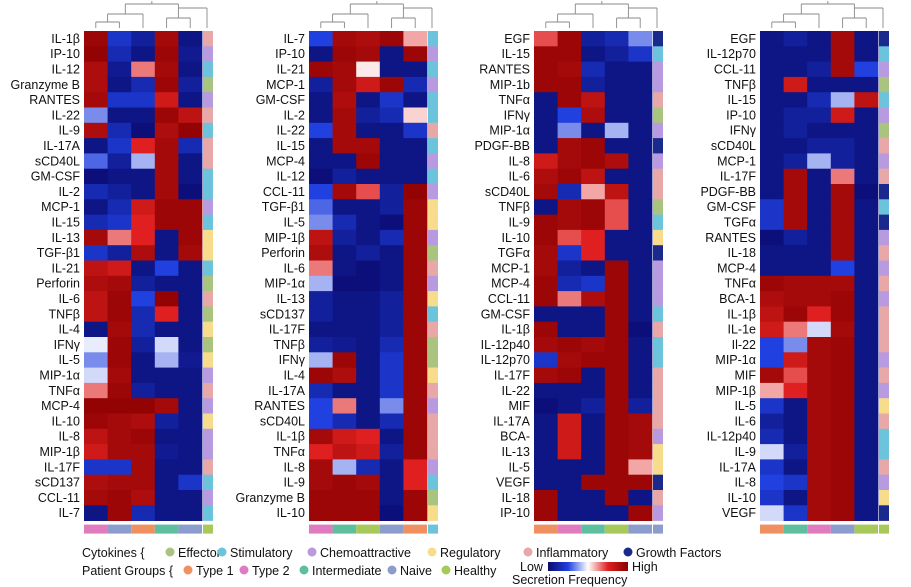 The height and width of the screenshot is (587, 911). What do you see at coordinates (304, 570) in the screenshot?
I see `legend-swatch` at bounding box center [304, 570].